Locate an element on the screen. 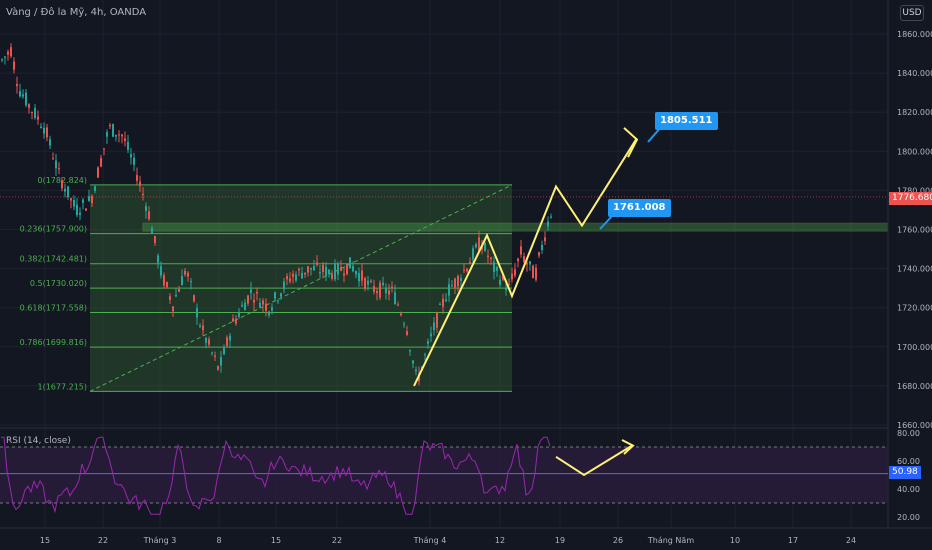 The image size is (932, 550). price-tick-label: 1780.000 is located at coordinates (914, 190).